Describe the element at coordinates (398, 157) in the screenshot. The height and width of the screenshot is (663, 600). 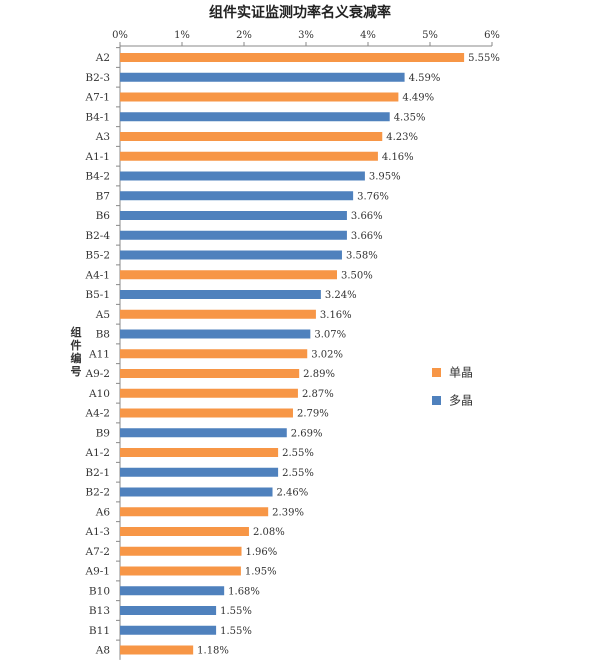
I see `data-label: 4.16%` at that location.